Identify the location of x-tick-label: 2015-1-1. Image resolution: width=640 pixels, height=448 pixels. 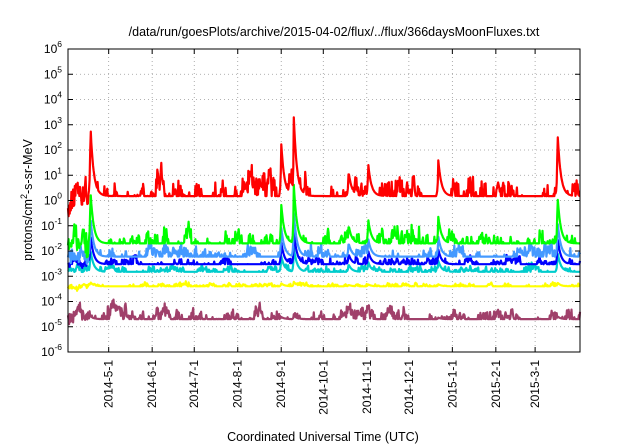
(452, 384).